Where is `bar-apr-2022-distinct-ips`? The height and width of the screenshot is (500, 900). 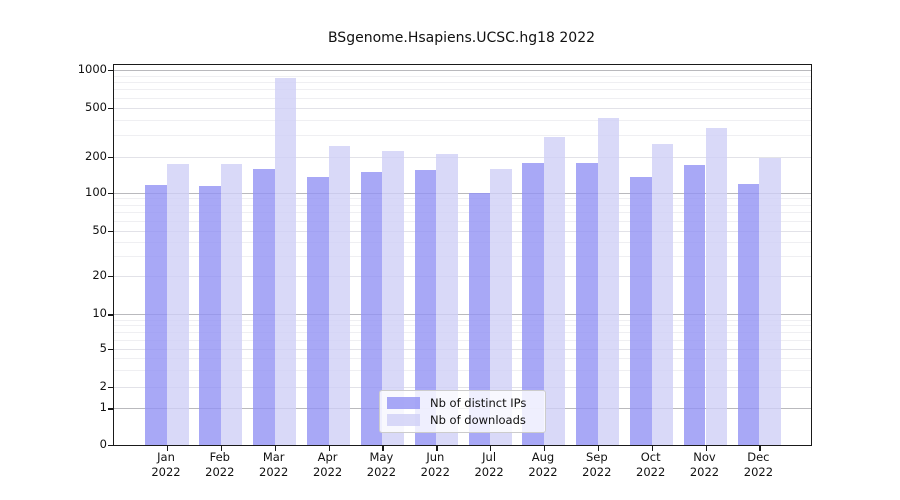
bar-apr-2022-distinct-ips is located at coordinates (318, 311).